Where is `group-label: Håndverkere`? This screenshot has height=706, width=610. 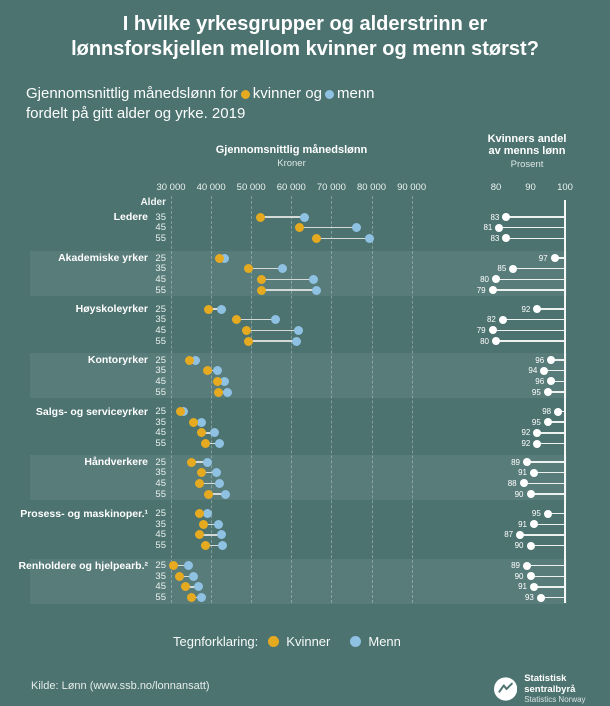
group-label: Håndverkere is located at coordinates (116, 462).